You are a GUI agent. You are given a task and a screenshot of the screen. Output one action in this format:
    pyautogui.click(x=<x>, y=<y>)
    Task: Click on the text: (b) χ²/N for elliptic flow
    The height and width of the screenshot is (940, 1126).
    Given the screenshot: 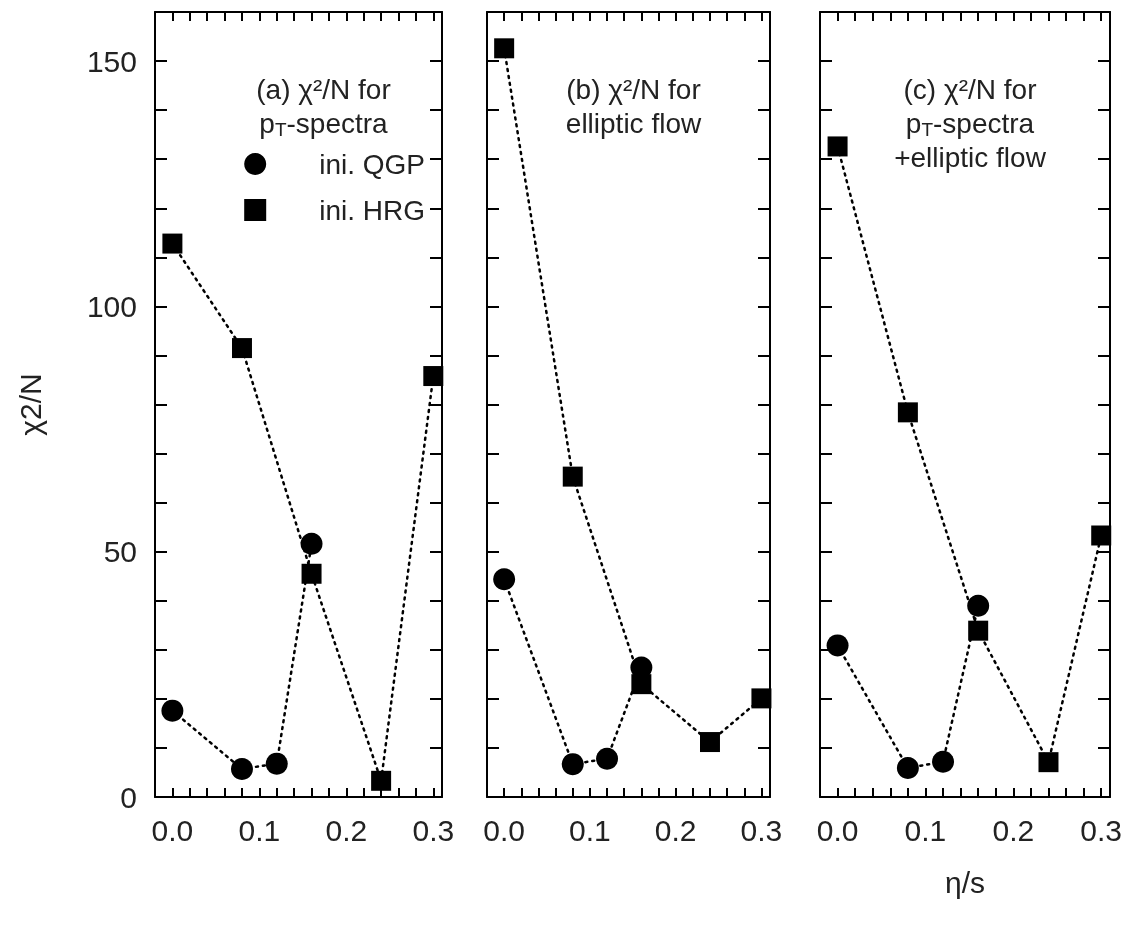 What is the action you would take?
    pyautogui.click(x=633, y=106)
    